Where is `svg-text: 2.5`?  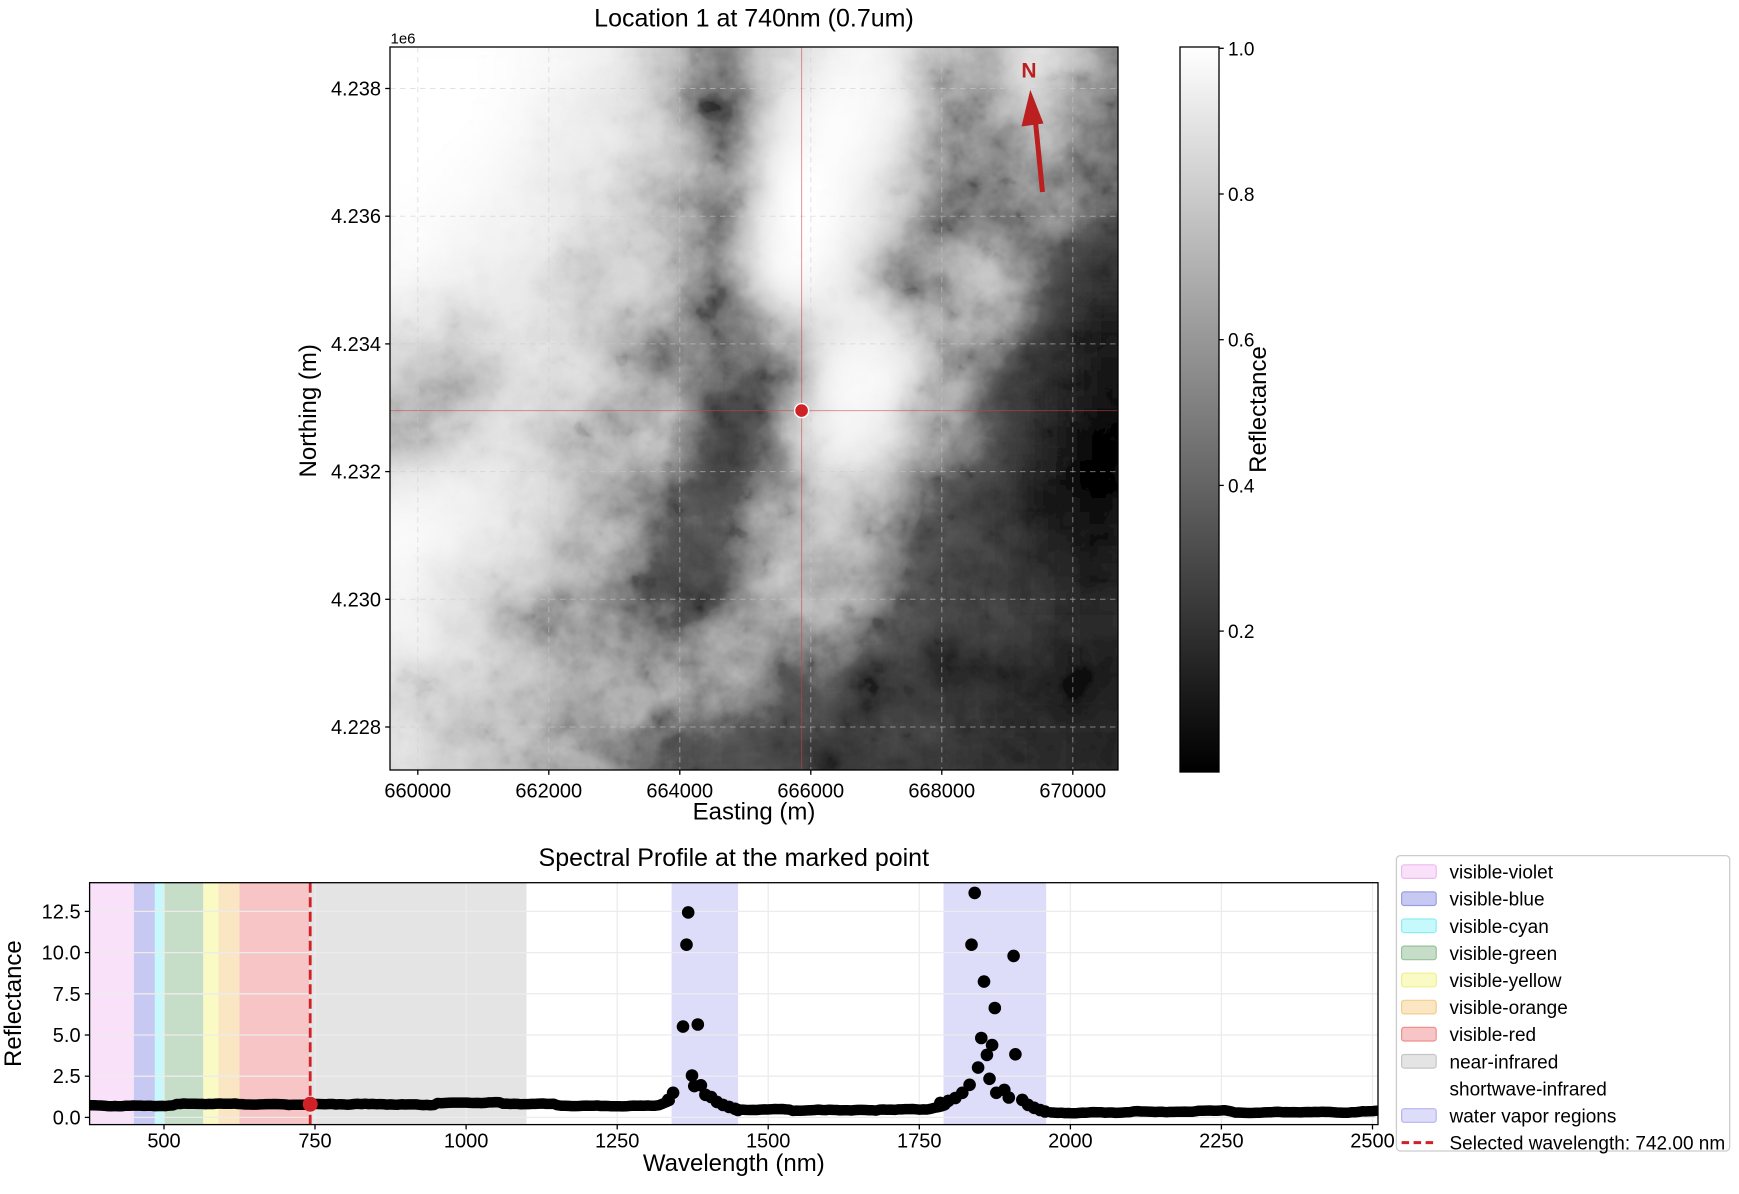
svg-text: 2.5 is located at coordinates (67, 1077).